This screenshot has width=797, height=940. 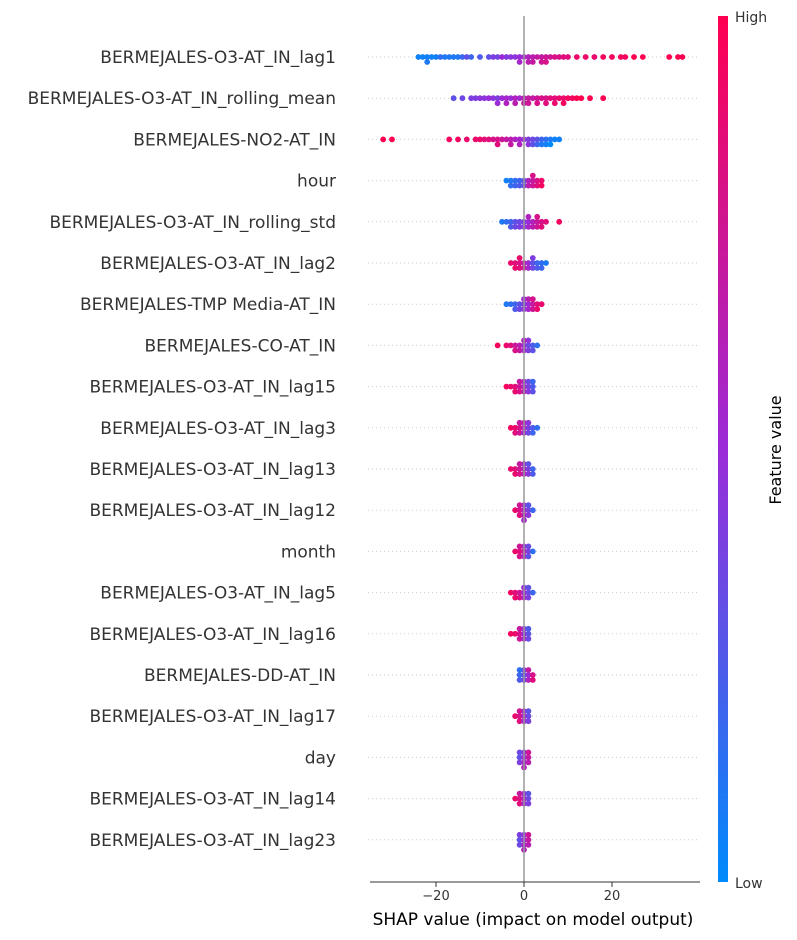 What do you see at coordinates (723, 449) in the screenshot?
I see `colorbar-gradient` at bounding box center [723, 449].